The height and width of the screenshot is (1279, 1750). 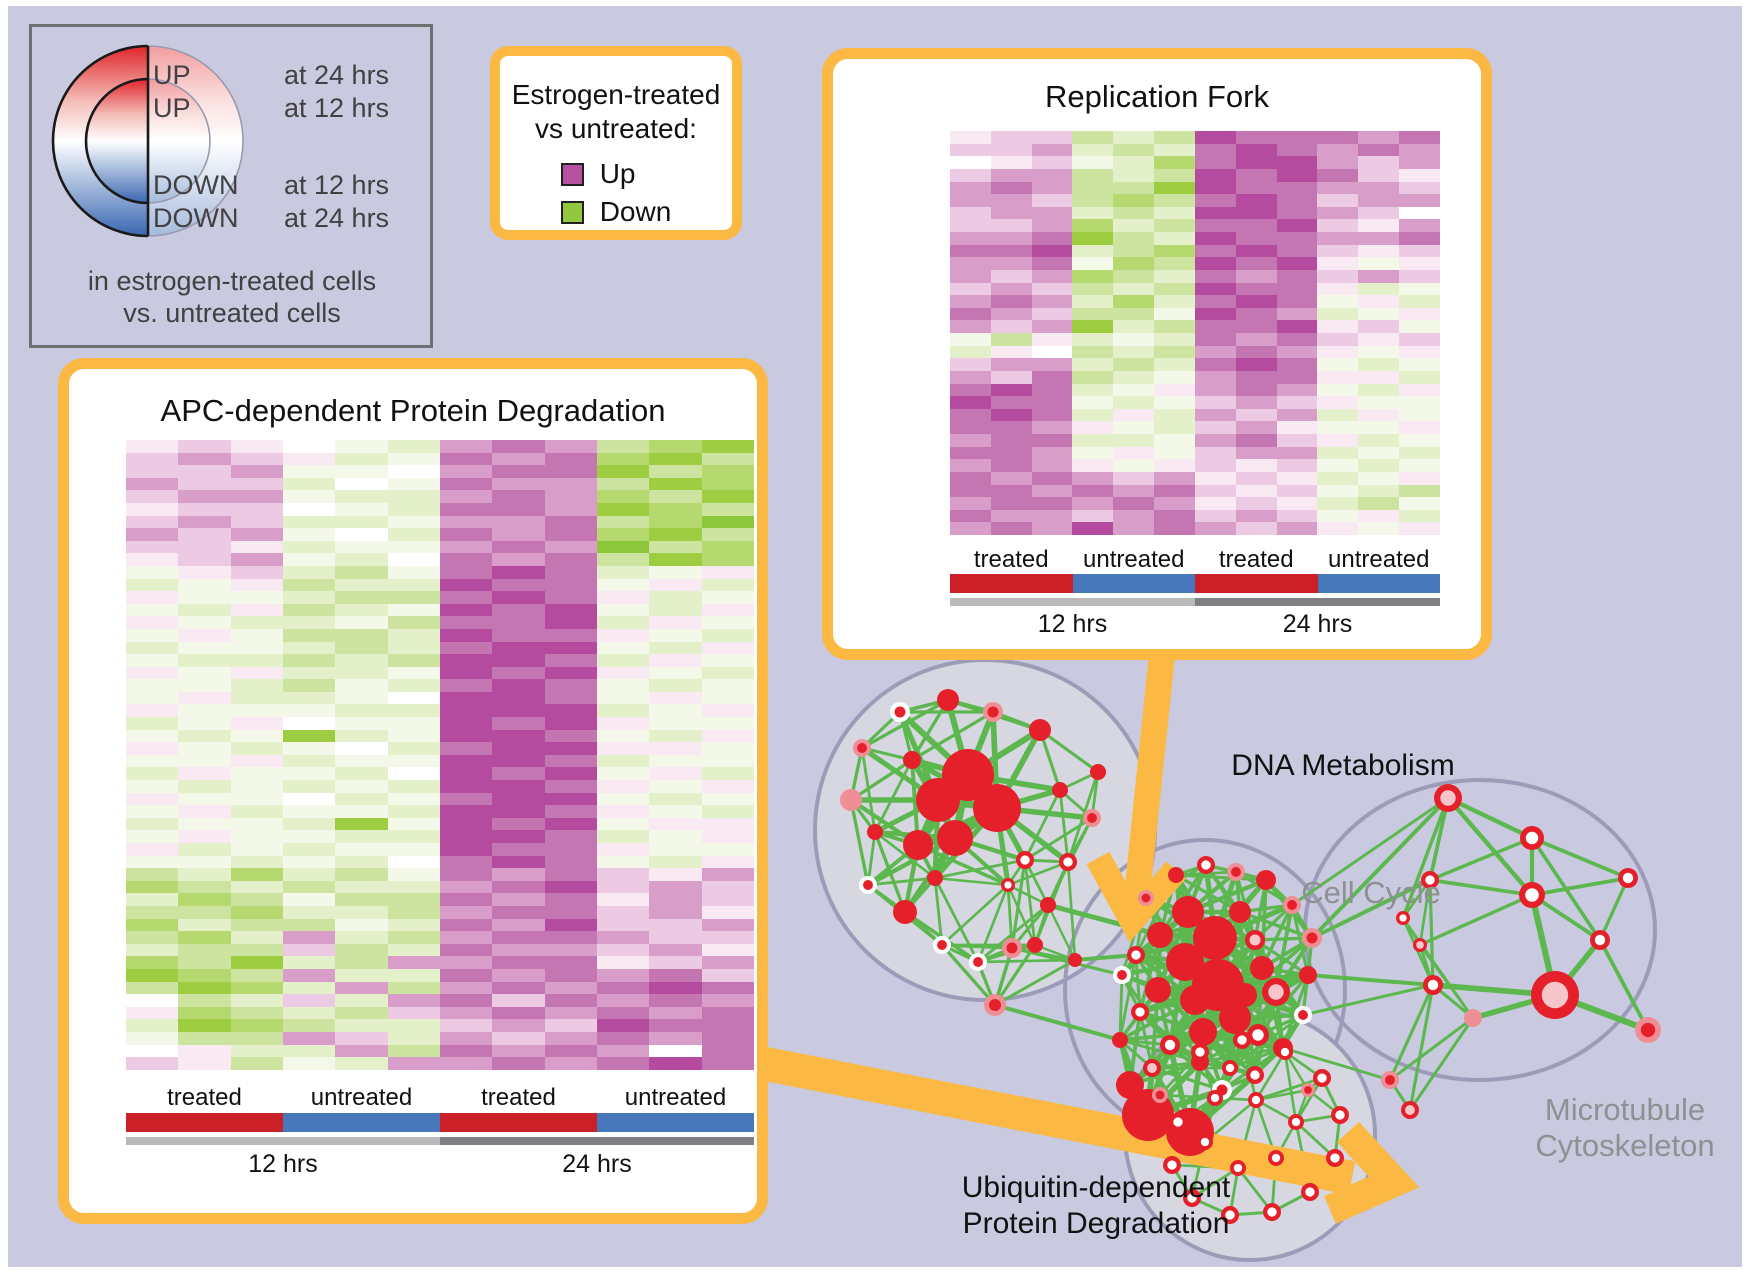 What do you see at coordinates (336, 75) in the screenshot?
I see `legend-time-24: at 24 hrs` at bounding box center [336, 75].